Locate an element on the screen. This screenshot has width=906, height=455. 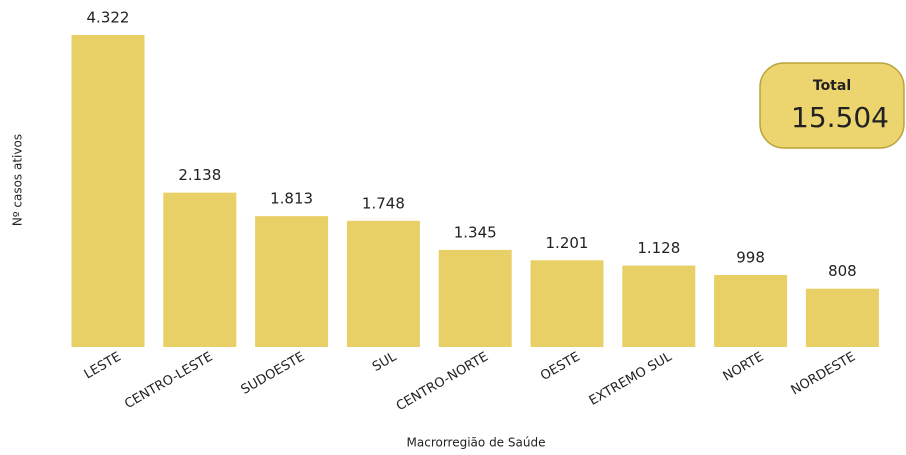
value-label: 1.345 is located at coordinates (475, 232).